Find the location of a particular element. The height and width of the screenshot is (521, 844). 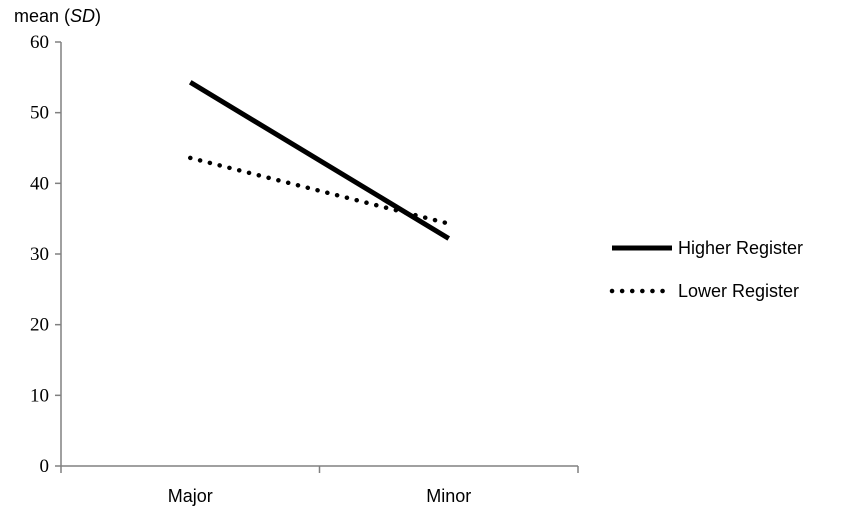

y-axis-label: mean (SD) is located at coordinates (57, 16).